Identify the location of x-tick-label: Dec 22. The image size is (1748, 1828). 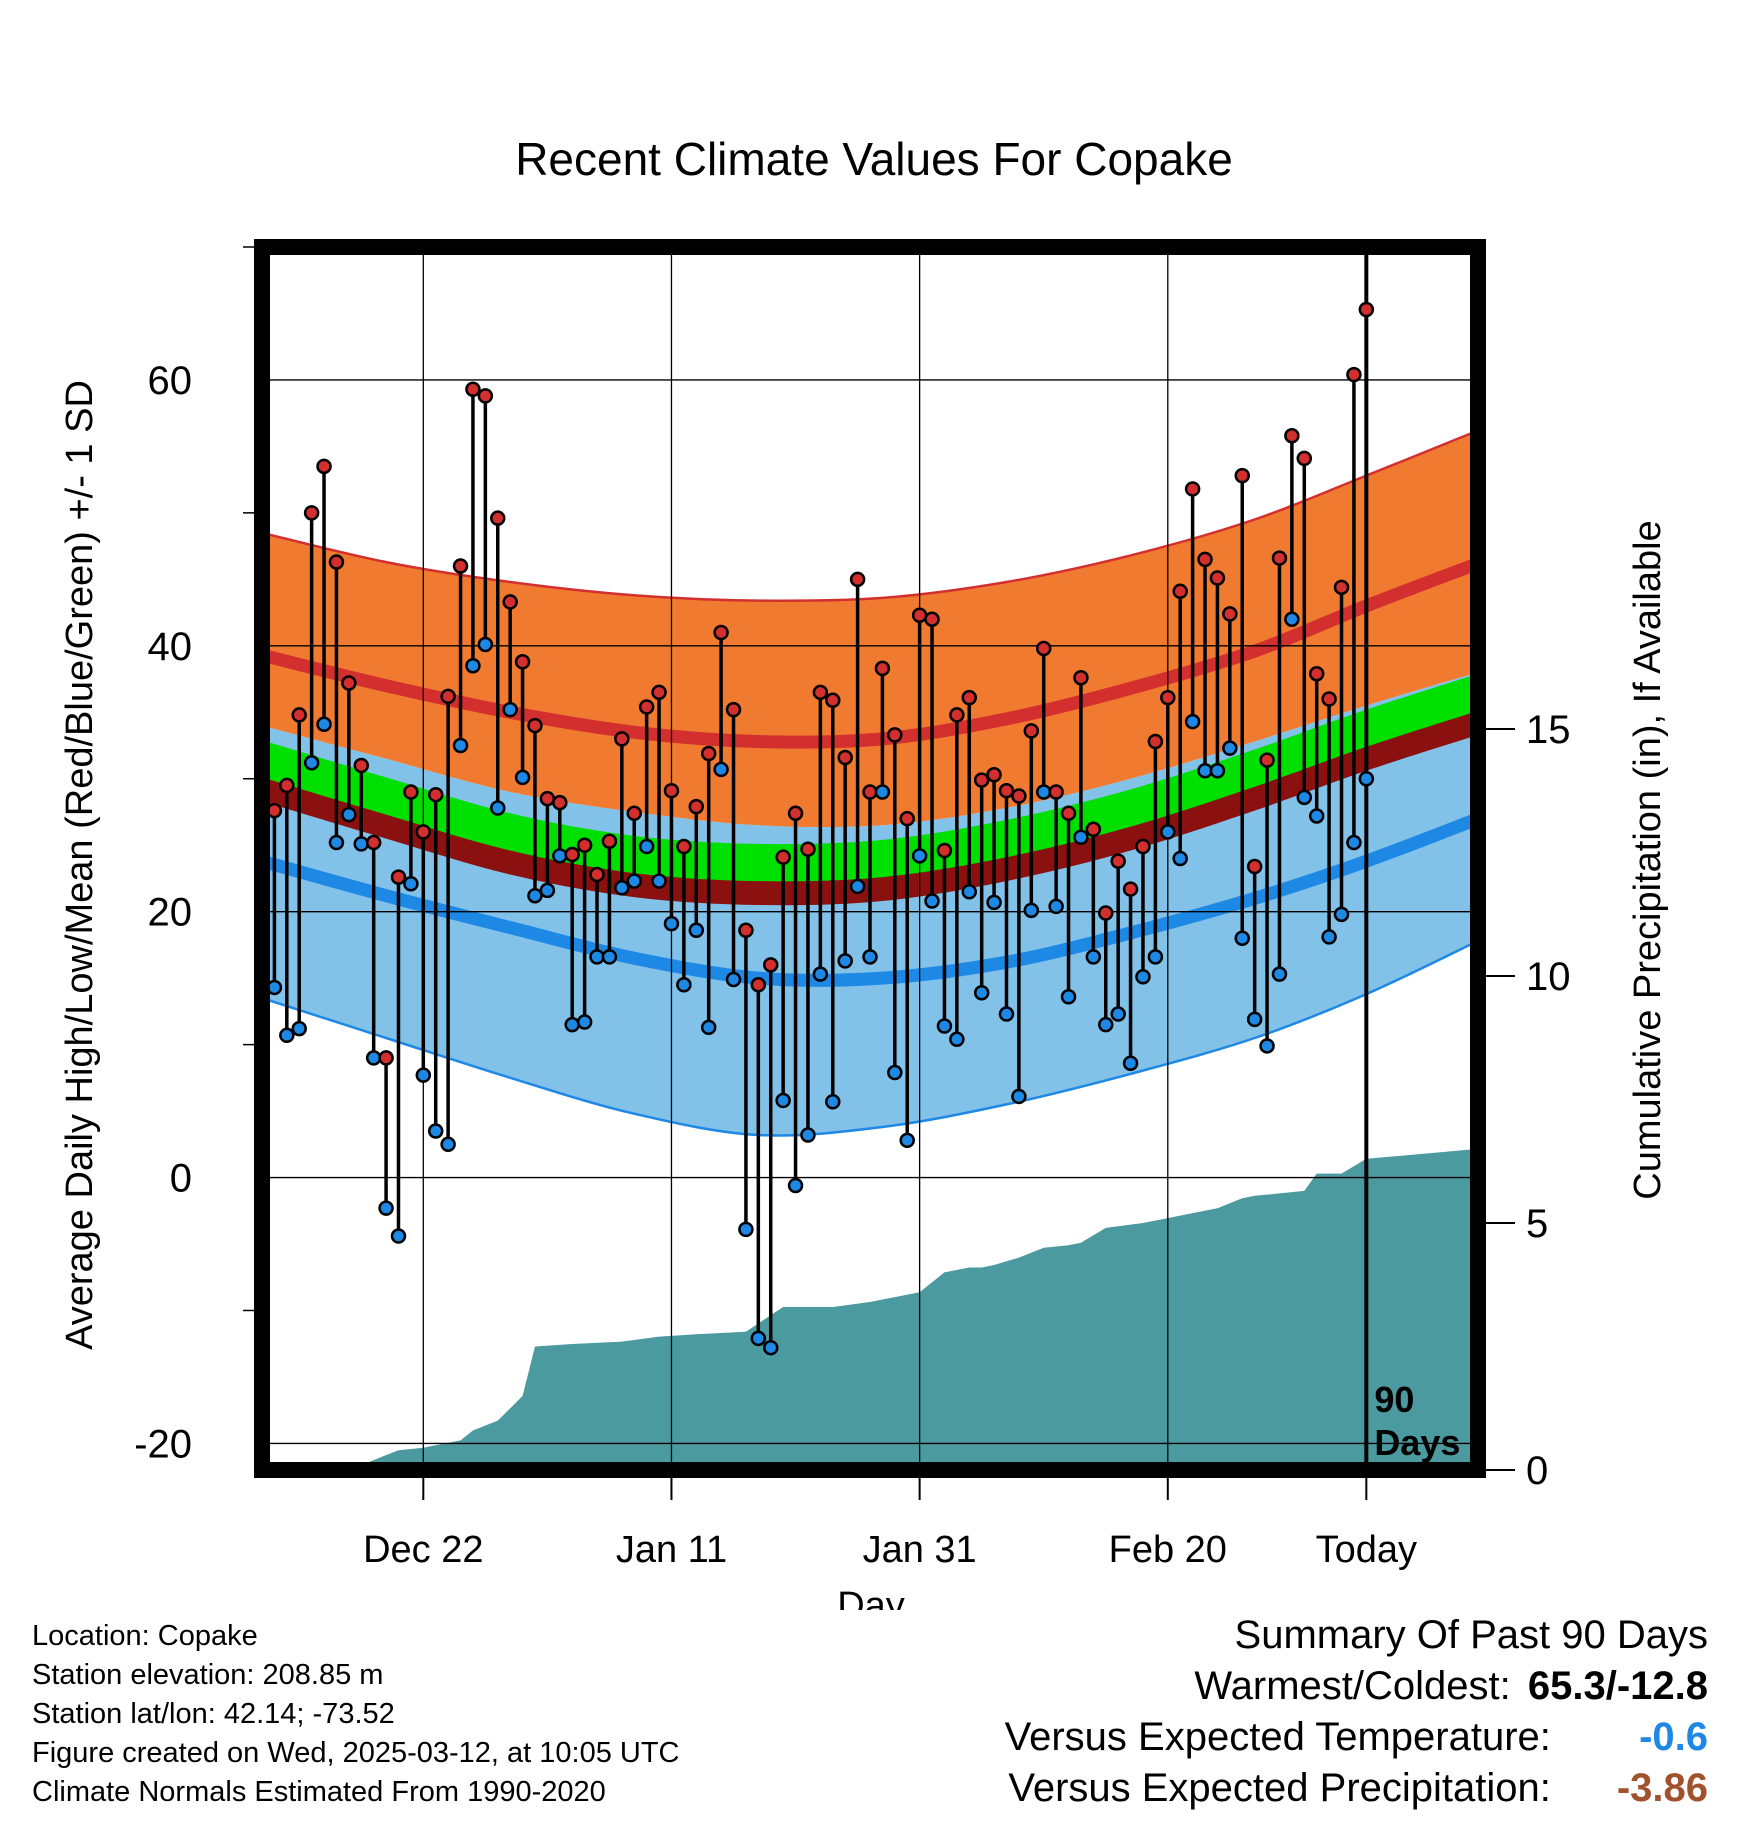
(423, 1550).